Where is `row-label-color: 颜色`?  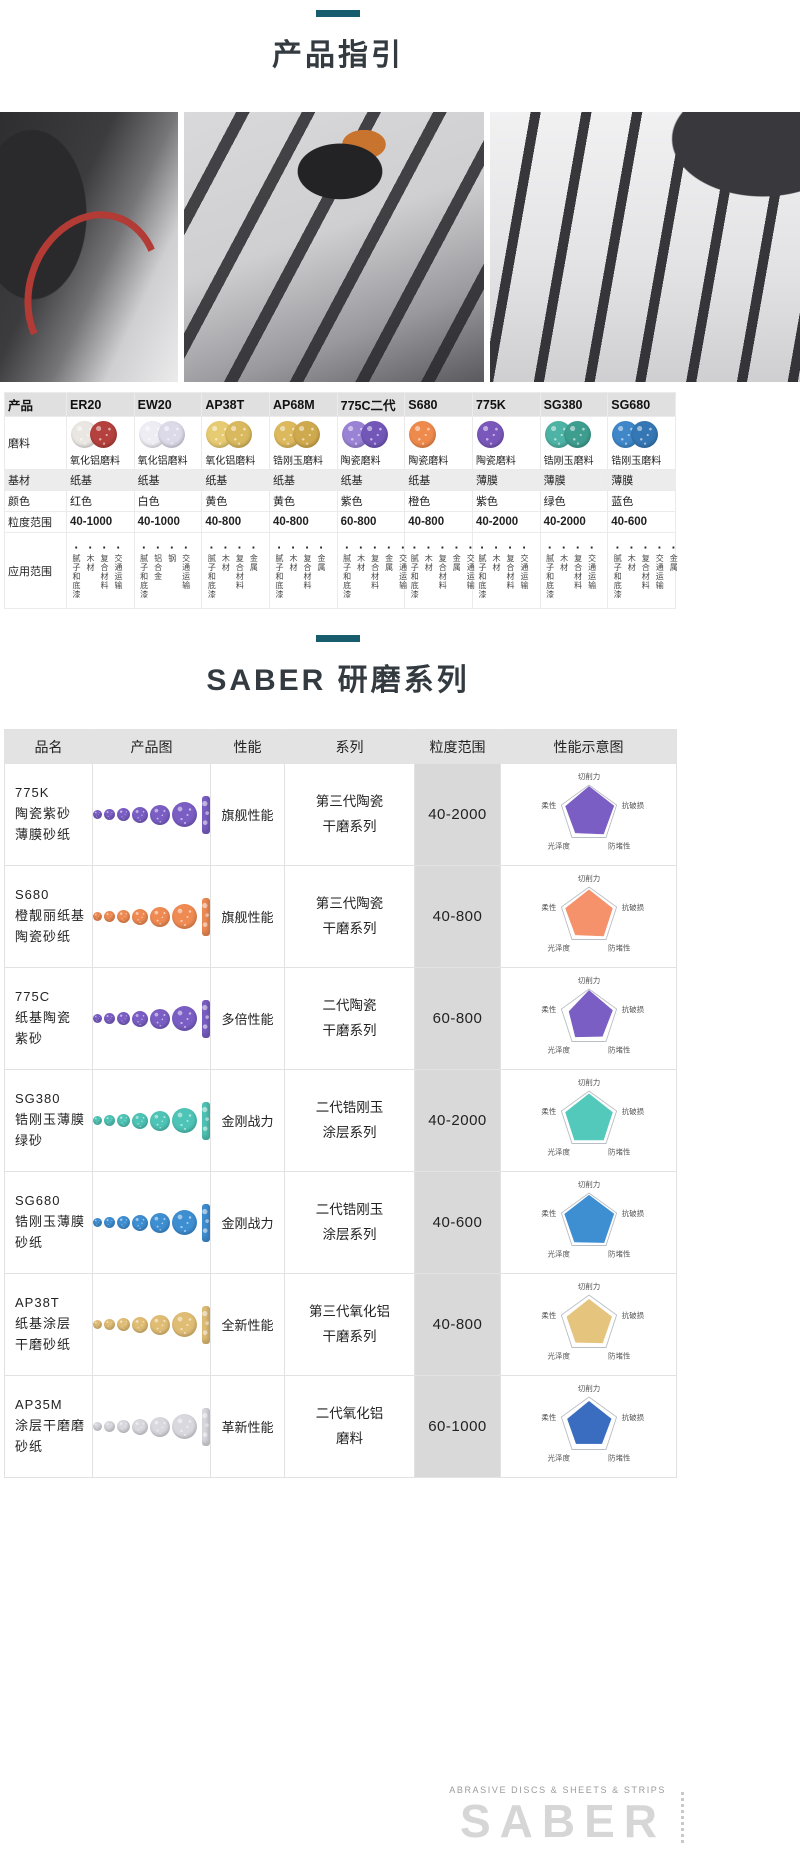 row-label-color: 颜色 is located at coordinates (35, 501).